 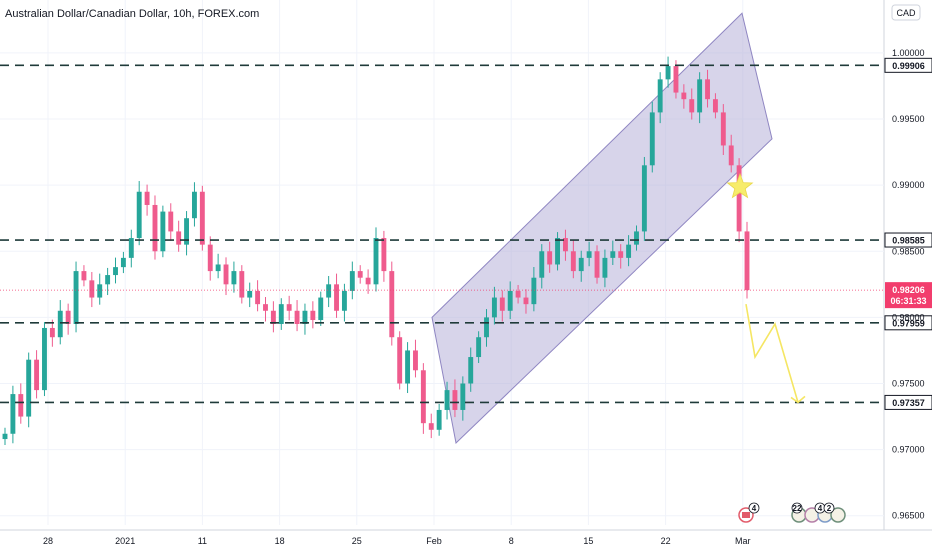 I want to click on currency-button: CAD, so click(x=906, y=12).